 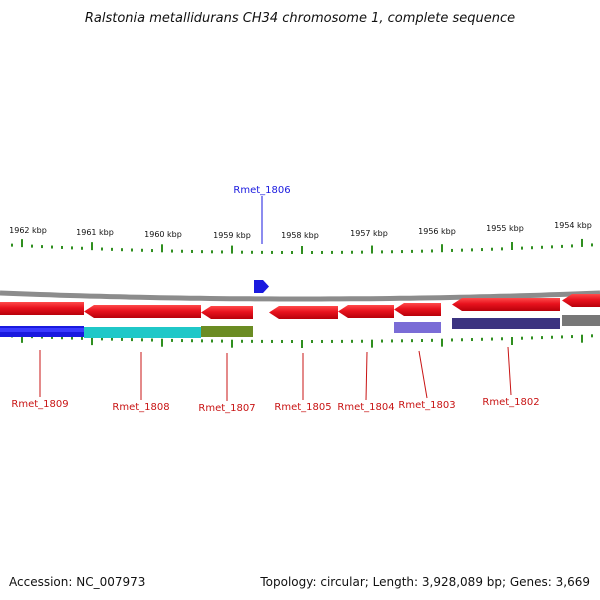 I want to click on cog-highlight, so click(x=42, y=330).